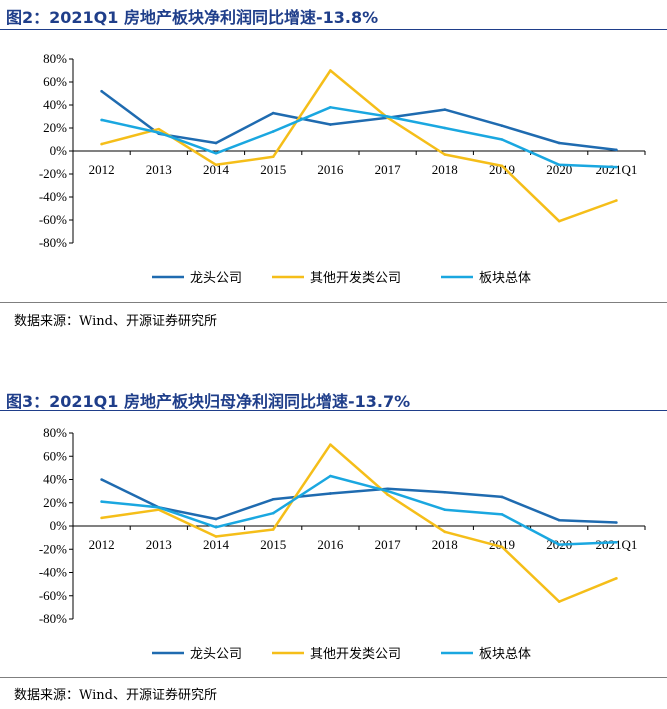 The image size is (667, 709). Describe the element at coordinates (53, 595) in the screenshot. I see `y-tick-label: -60%` at that location.